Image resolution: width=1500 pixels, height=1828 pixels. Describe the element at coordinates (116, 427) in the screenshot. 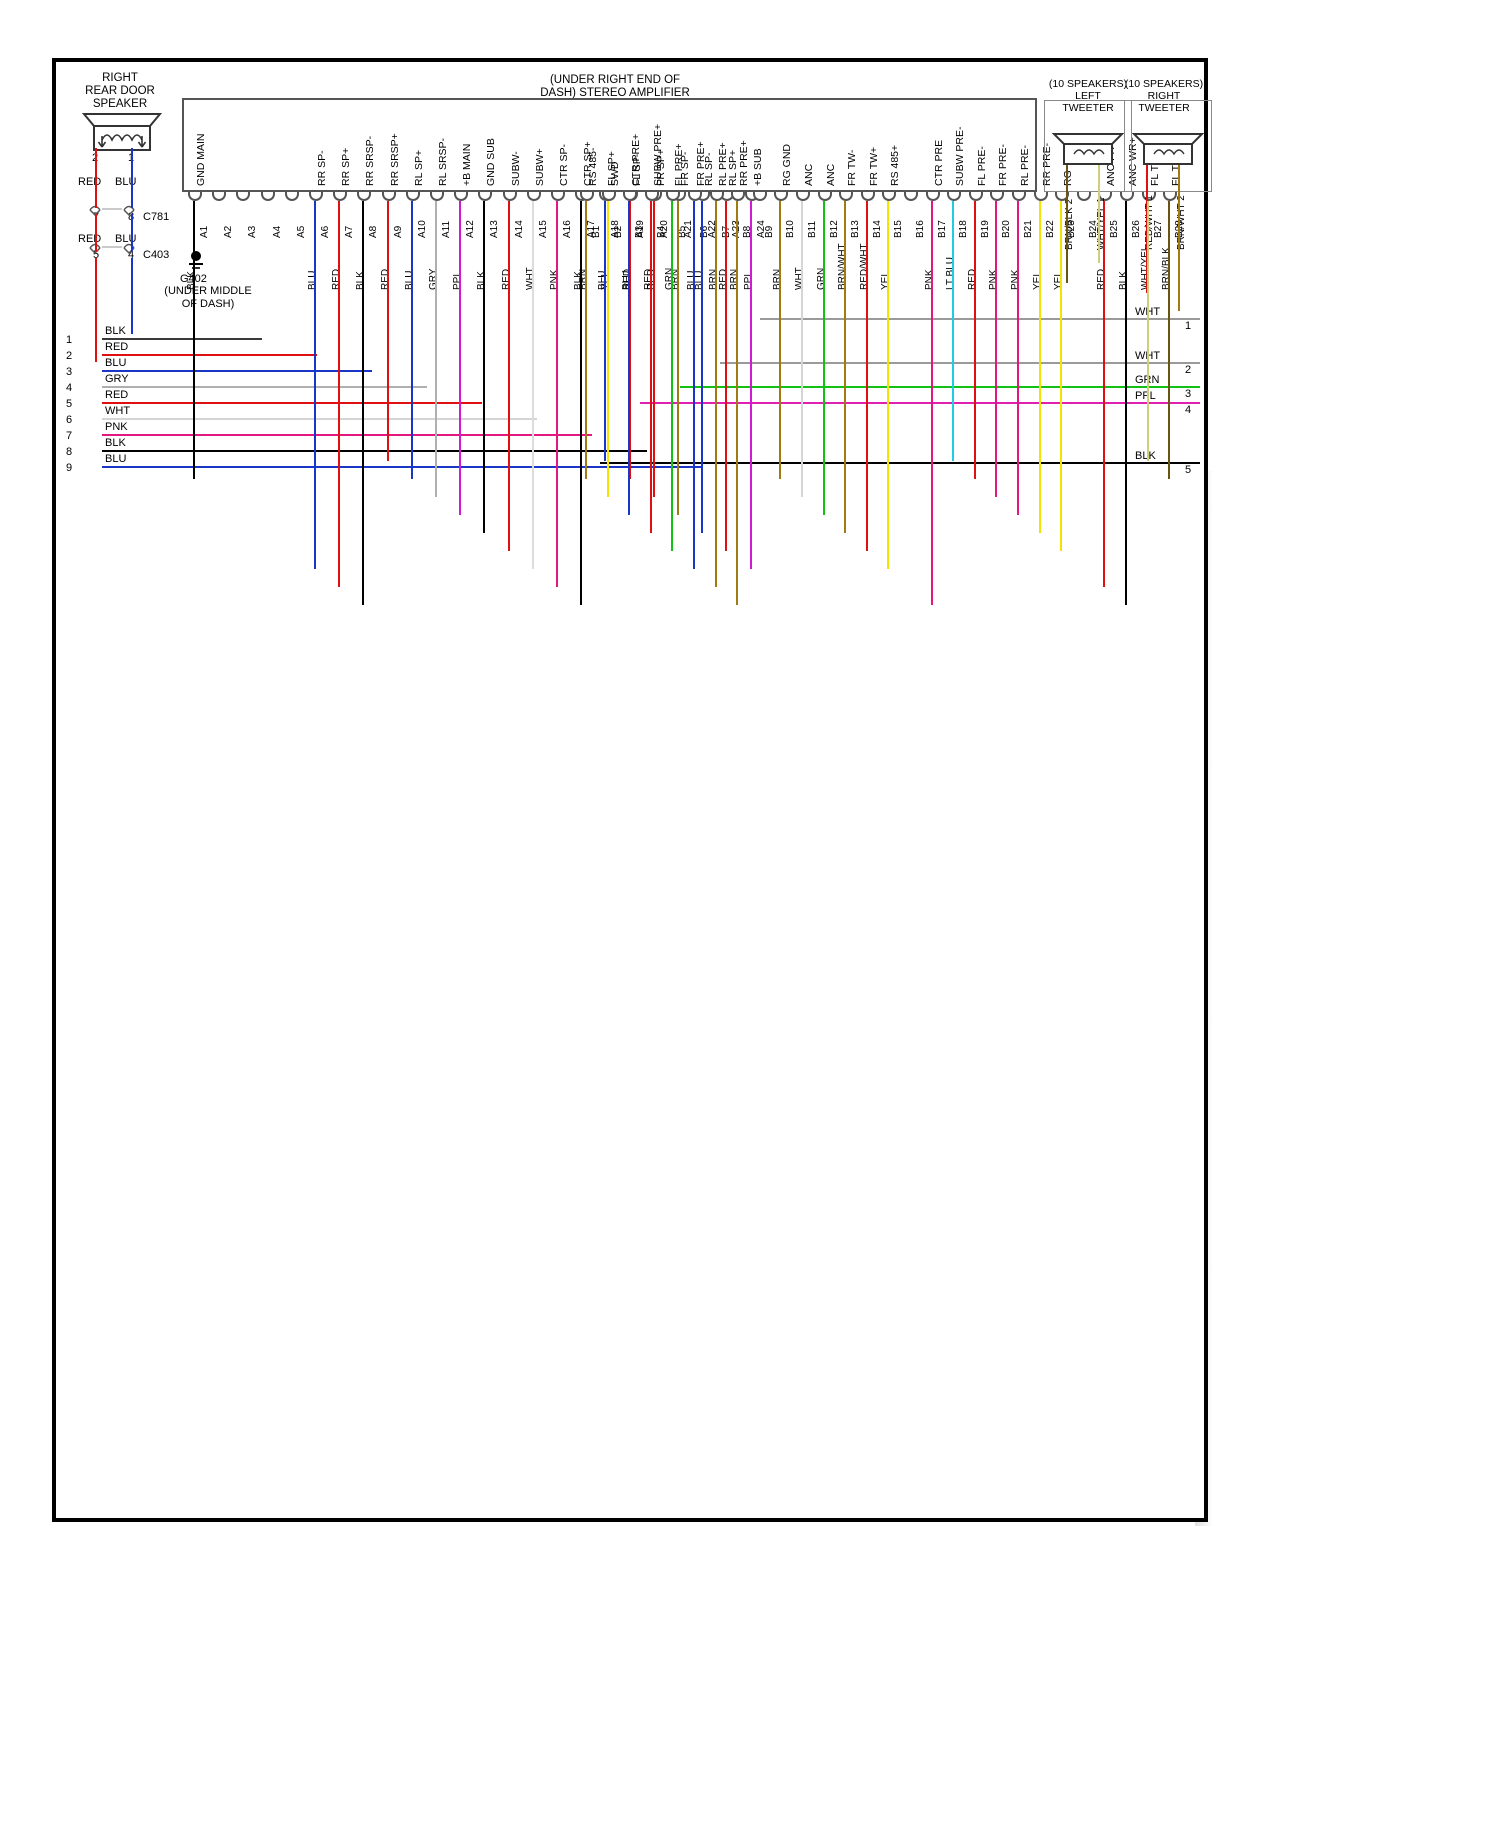

I see `left-rail-color-7: PNK` at that location.